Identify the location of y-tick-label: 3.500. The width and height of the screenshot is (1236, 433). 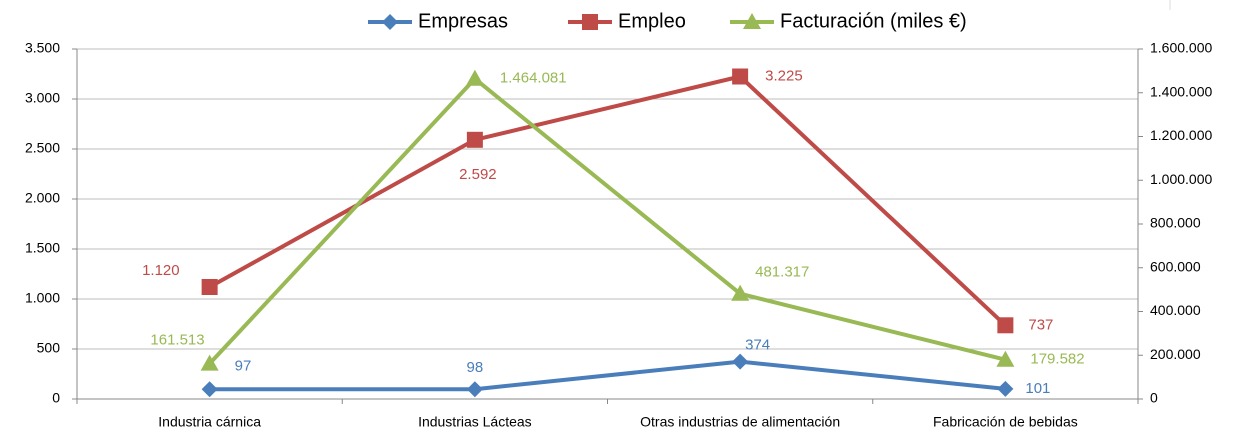
(42, 48).